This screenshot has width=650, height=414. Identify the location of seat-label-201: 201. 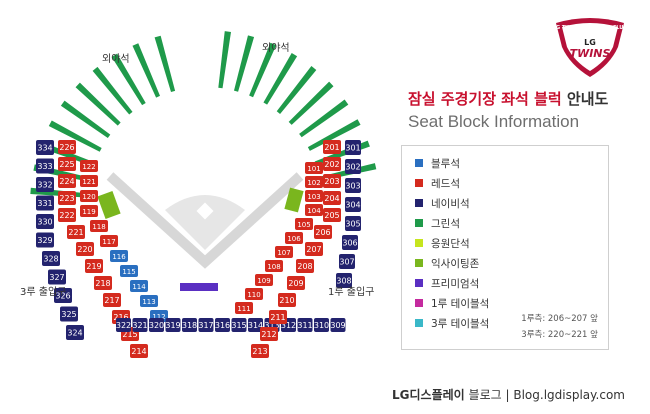
(331, 147).